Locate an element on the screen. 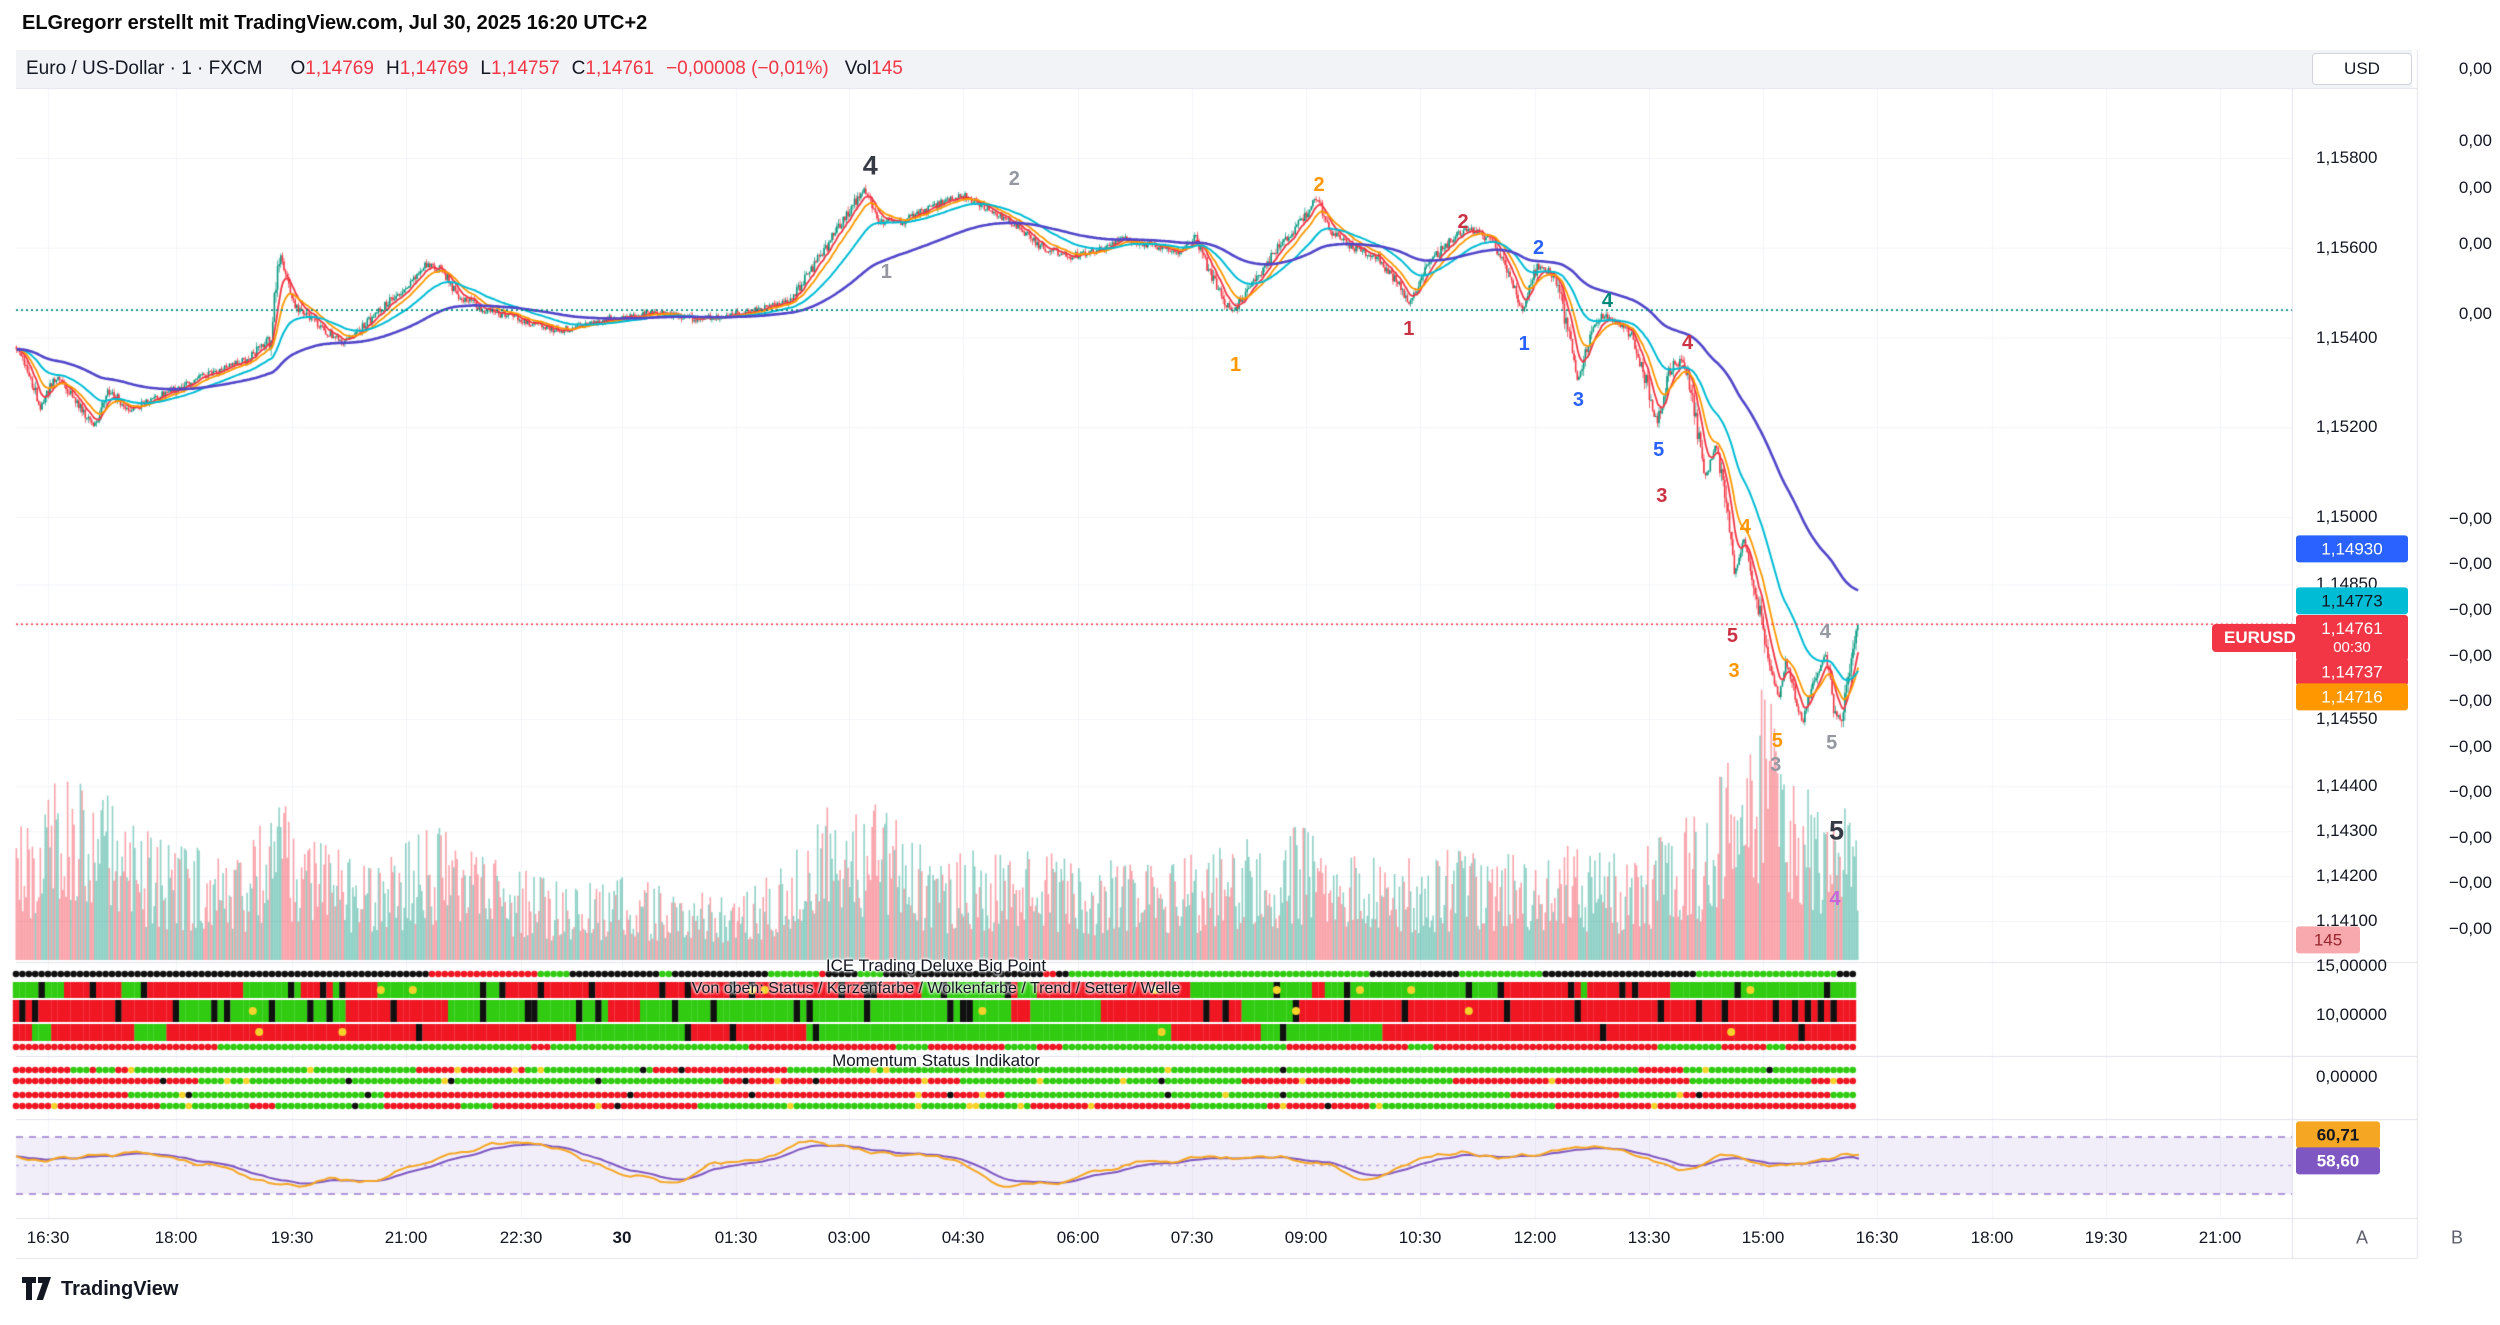 This screenshot has height=1325, width=2500. time-label: 22:30 is located at coordinates (521, 1237).